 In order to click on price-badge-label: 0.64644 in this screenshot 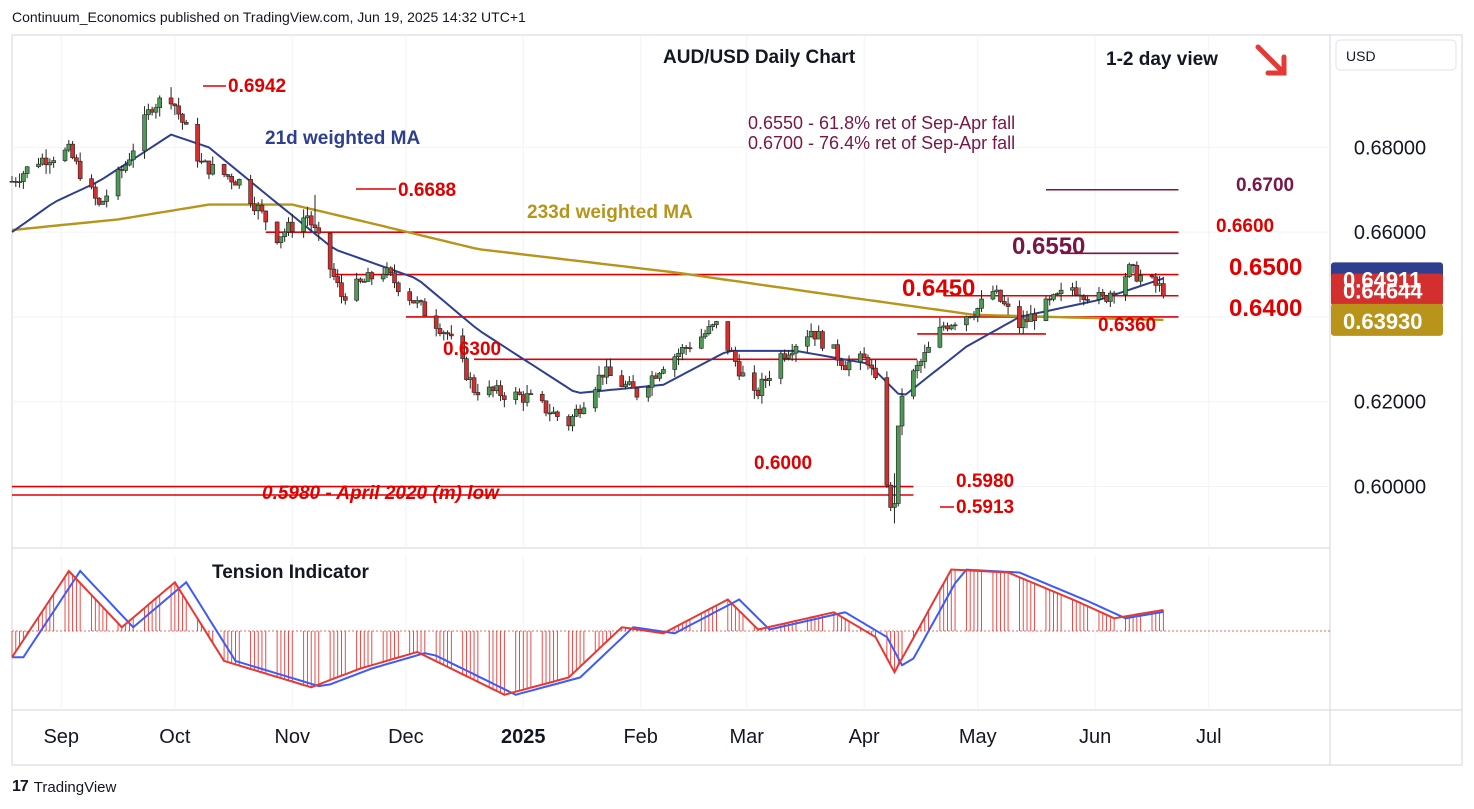, I will do `click(1383, 291)`.